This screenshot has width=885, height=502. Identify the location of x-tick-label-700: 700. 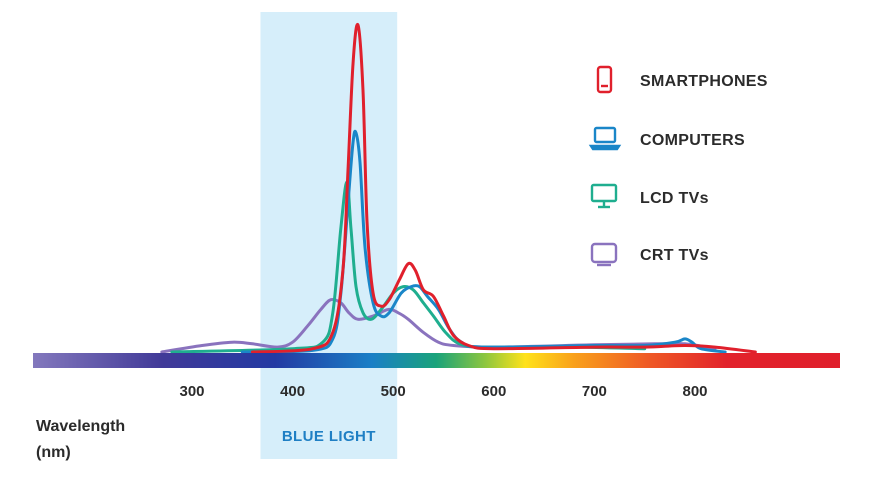
(594, 391).